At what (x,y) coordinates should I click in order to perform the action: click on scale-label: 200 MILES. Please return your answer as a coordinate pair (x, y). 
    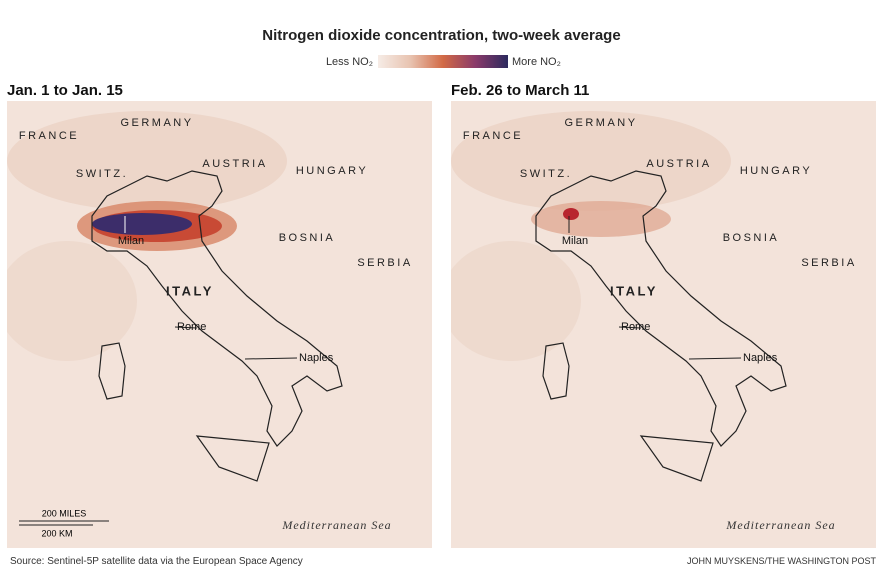
    Looking at the image, I should click on (64, 513).